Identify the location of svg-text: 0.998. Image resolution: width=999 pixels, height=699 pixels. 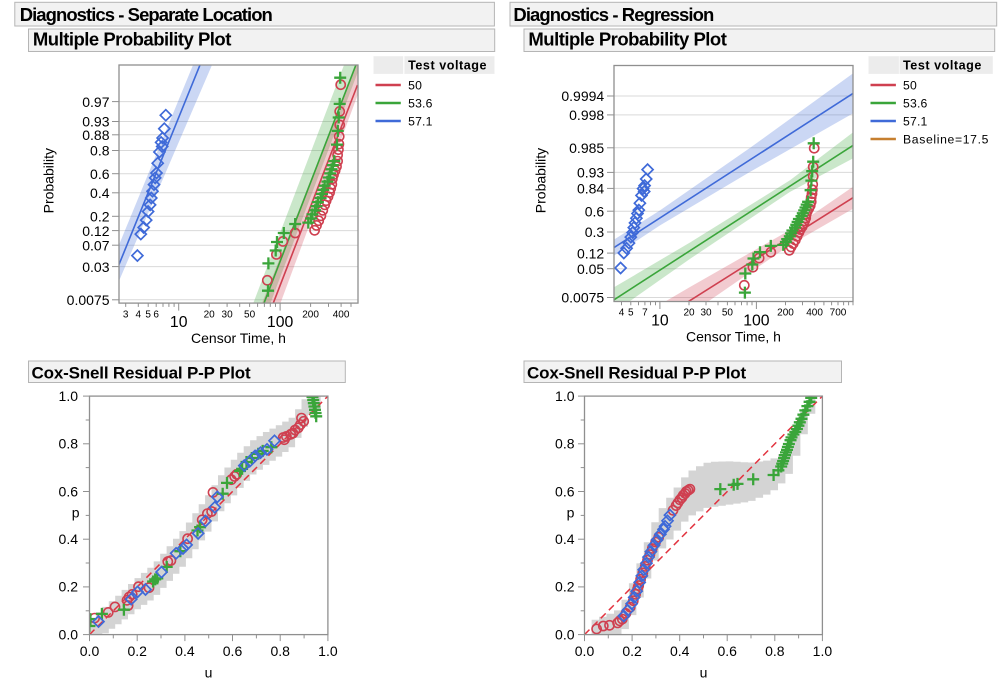
(586, 115).